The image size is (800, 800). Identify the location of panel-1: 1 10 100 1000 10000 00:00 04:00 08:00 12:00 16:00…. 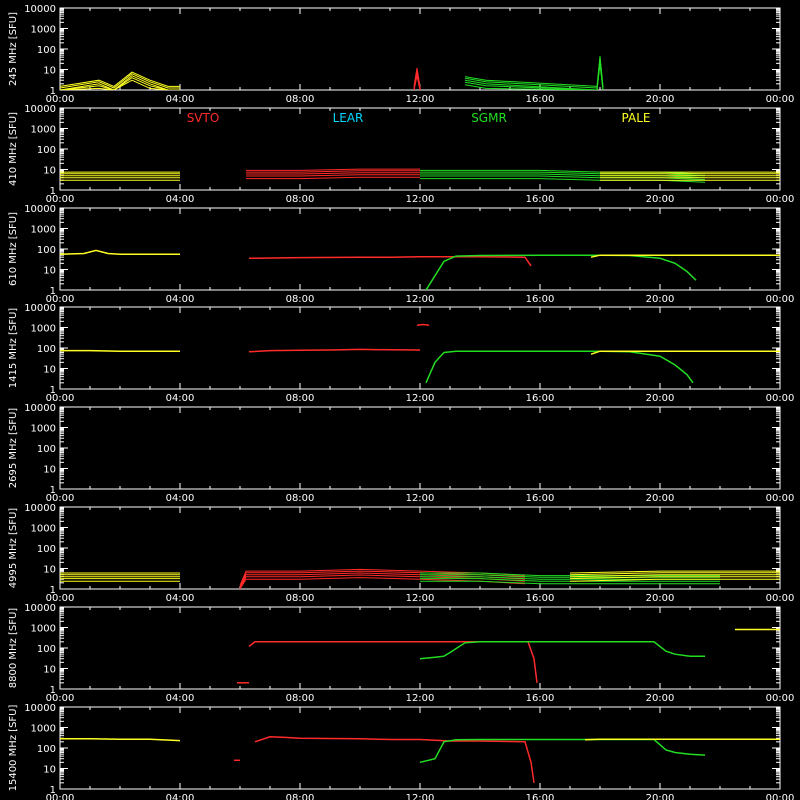
(401, 54).